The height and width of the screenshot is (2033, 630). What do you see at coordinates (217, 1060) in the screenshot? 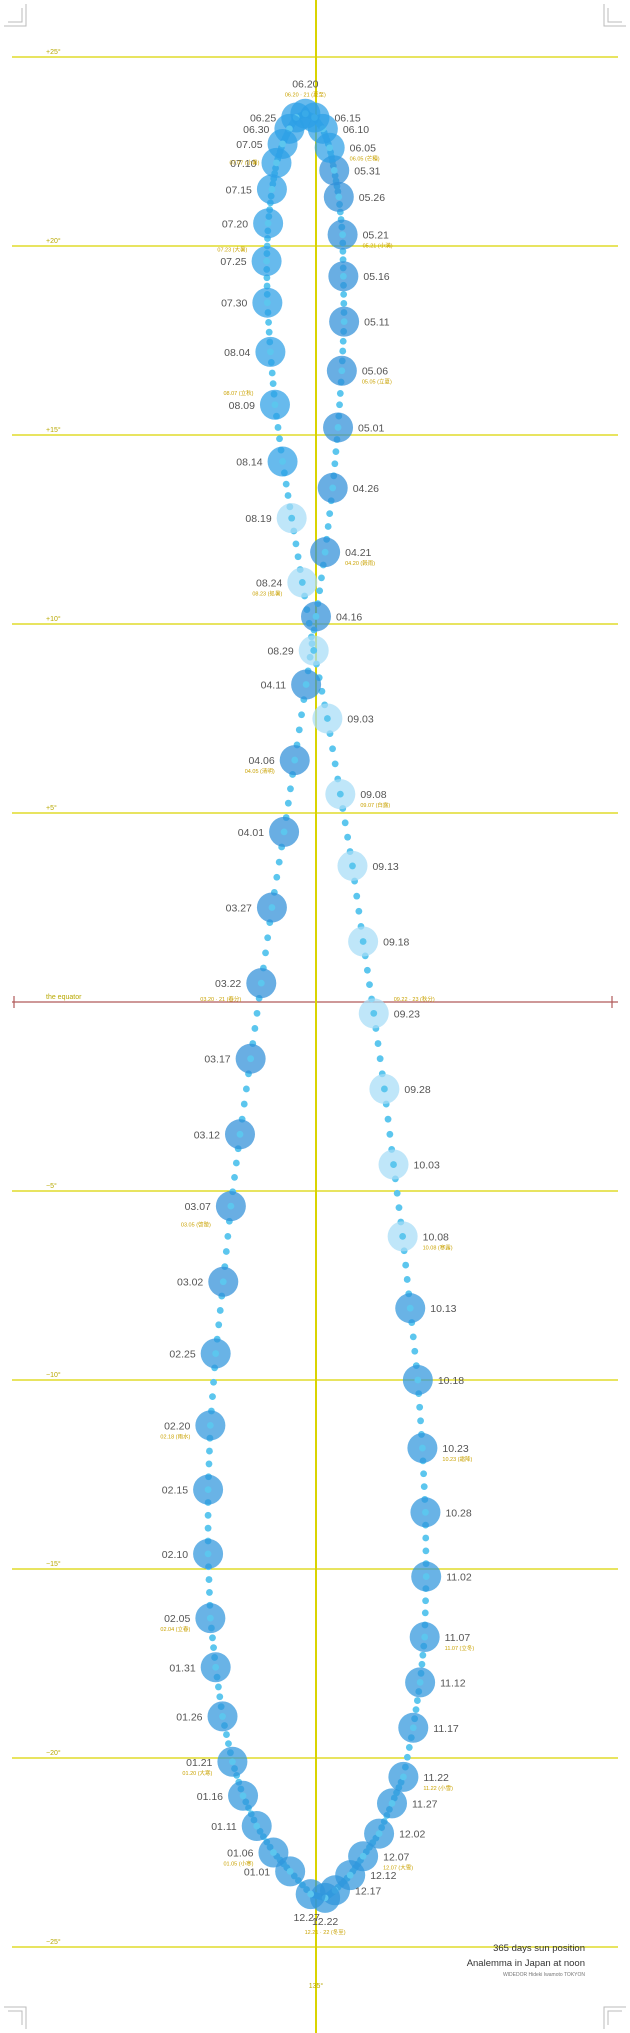
I see `date-label: 03.17` at bounding box center [217, 1060].